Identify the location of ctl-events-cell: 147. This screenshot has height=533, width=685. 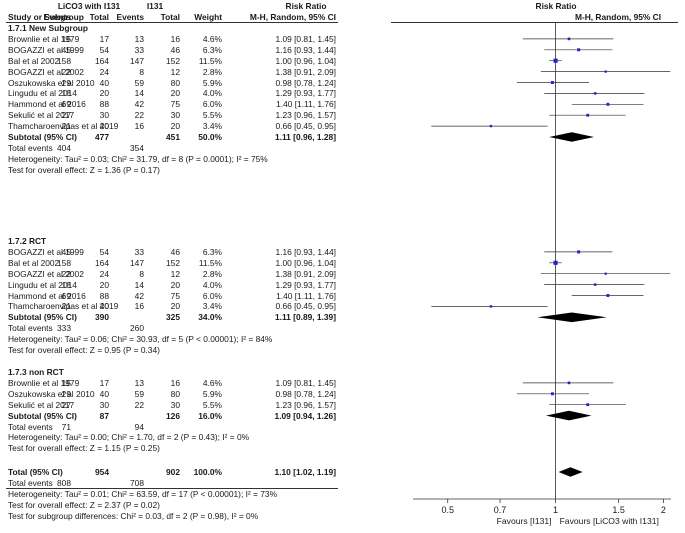
(137, 60).